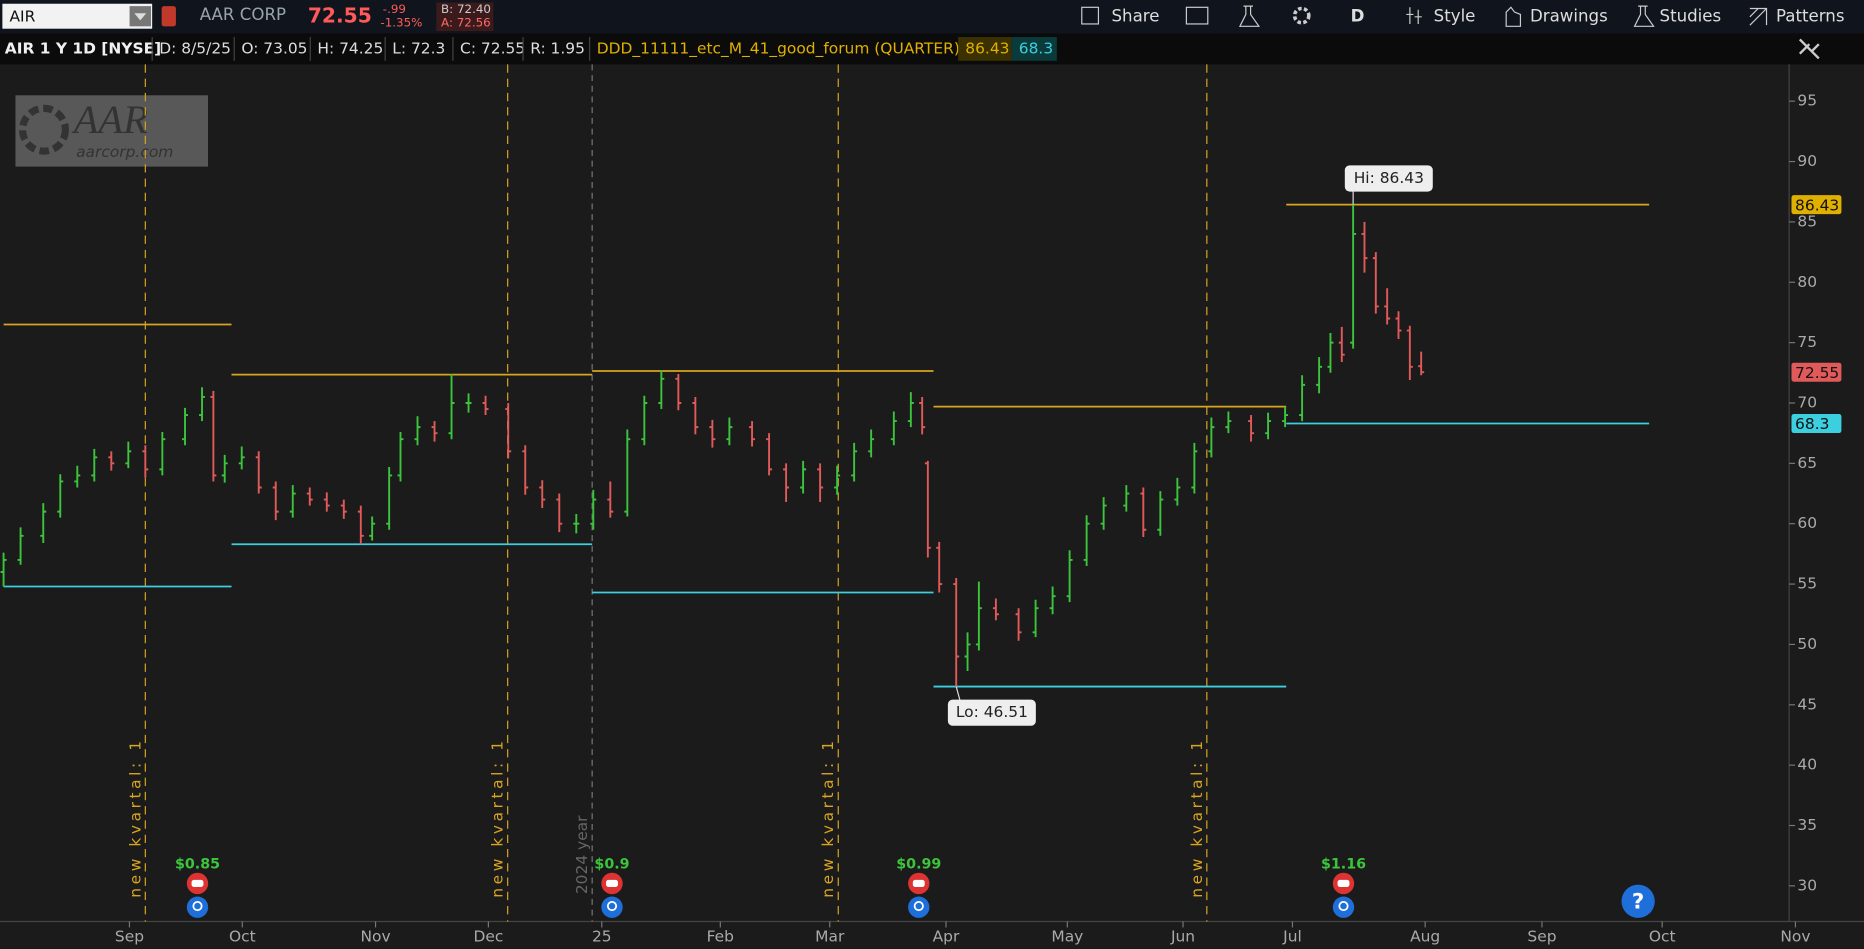  I want to click on x-tick-label: Sep, so click(129, 936).